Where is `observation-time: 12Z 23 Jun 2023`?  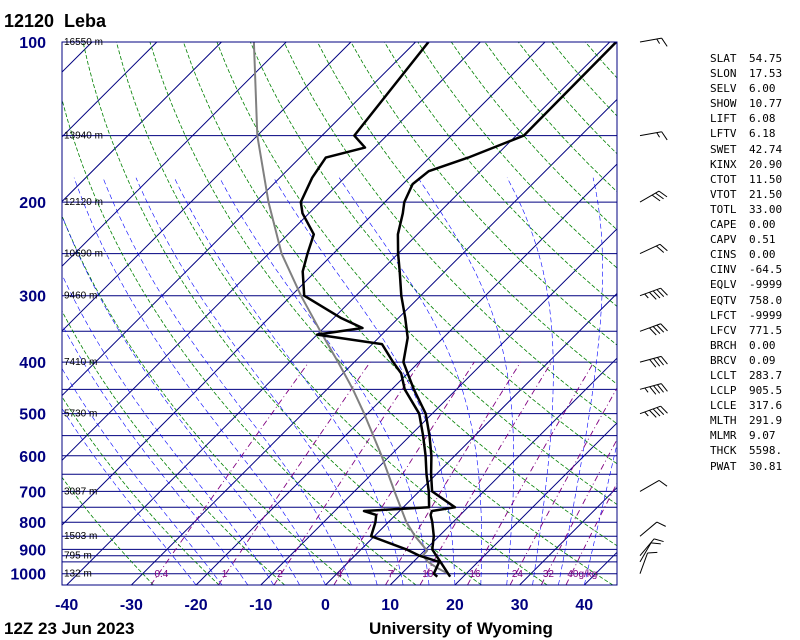
observation-time: 12Z 23 Jun 2023 is located at coordinates (69, 628).